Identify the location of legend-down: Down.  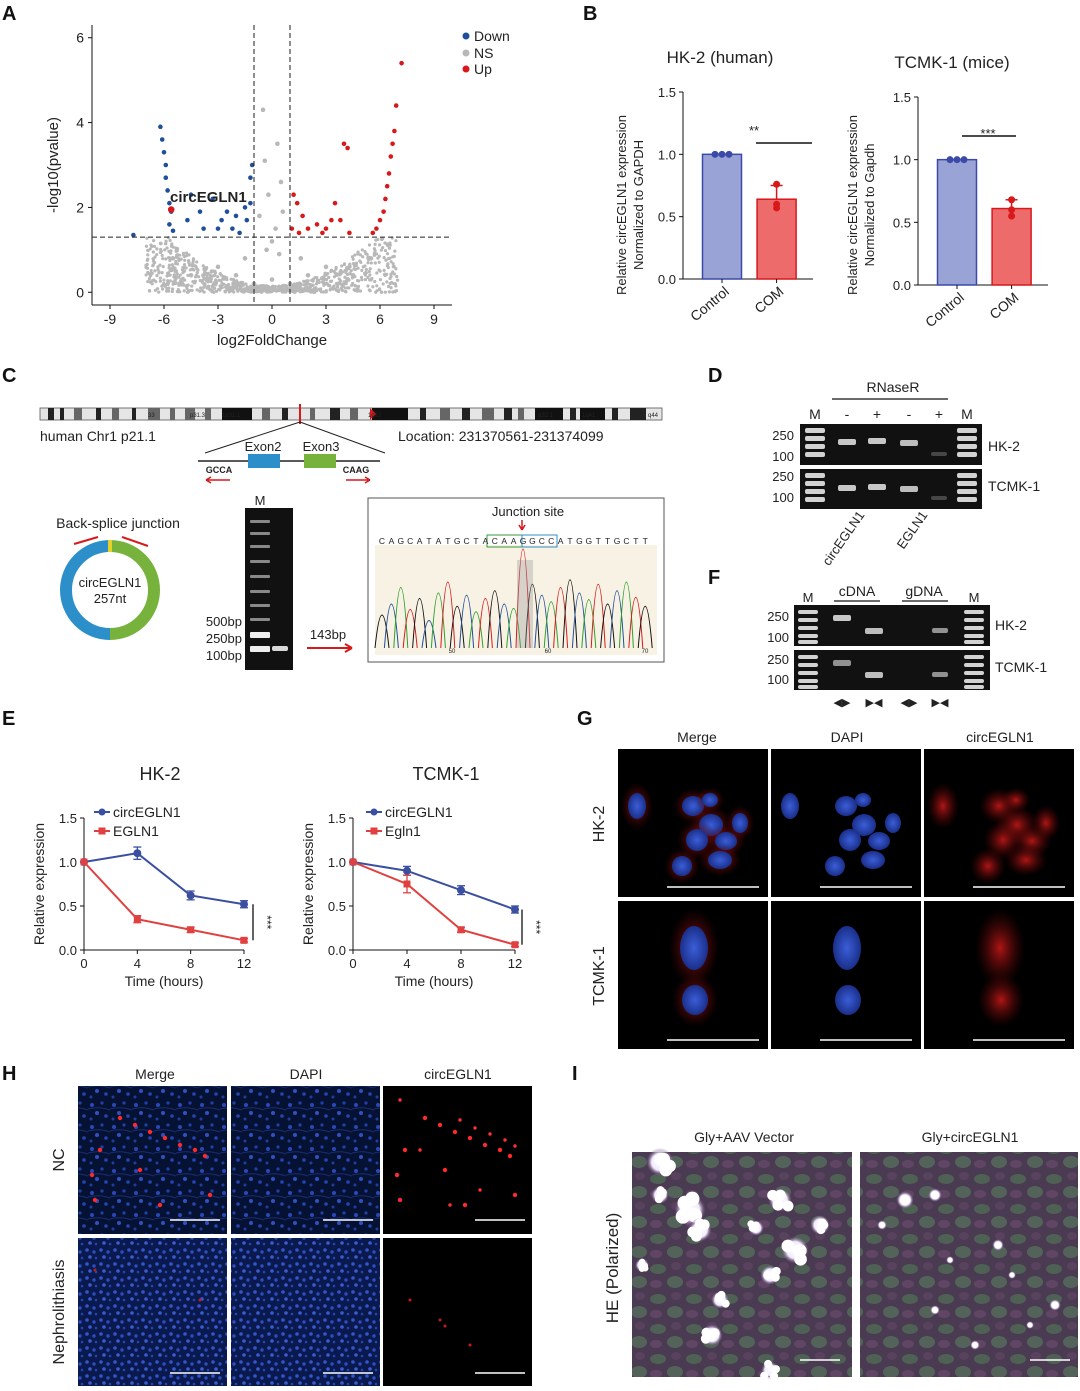
(492, 36).